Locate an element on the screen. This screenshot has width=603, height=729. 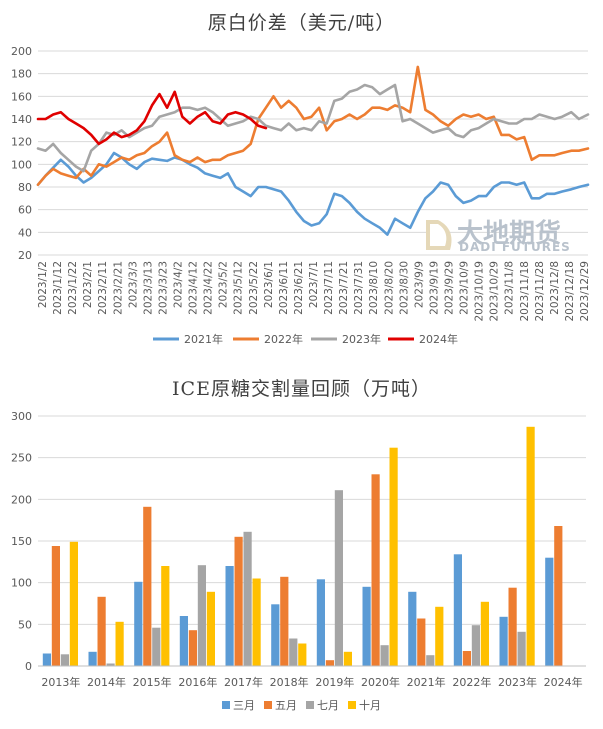
c1-x-tick-label: 2023/11/8 is located at coordinates (510, 288).